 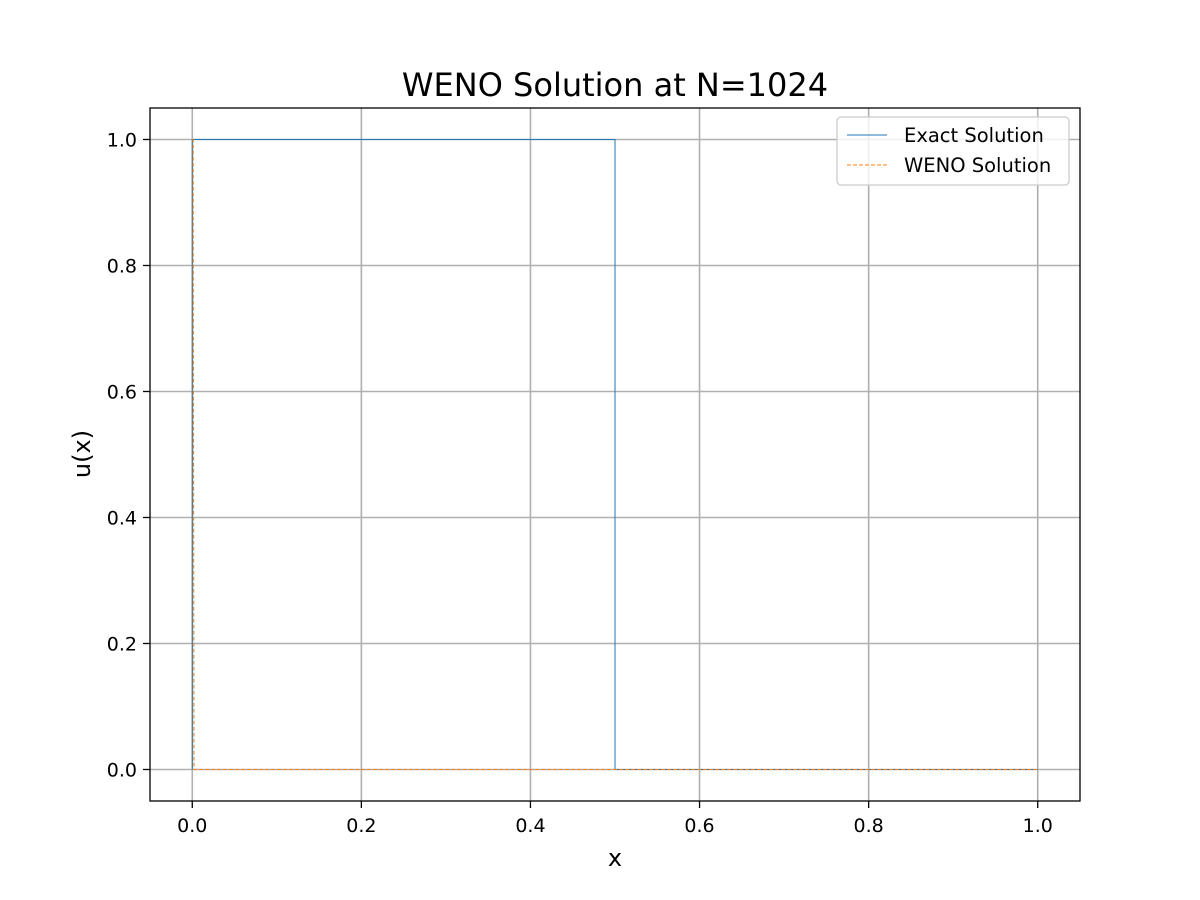 I want to click on x-tick-label: 0.2, so click(x=361, y=826).